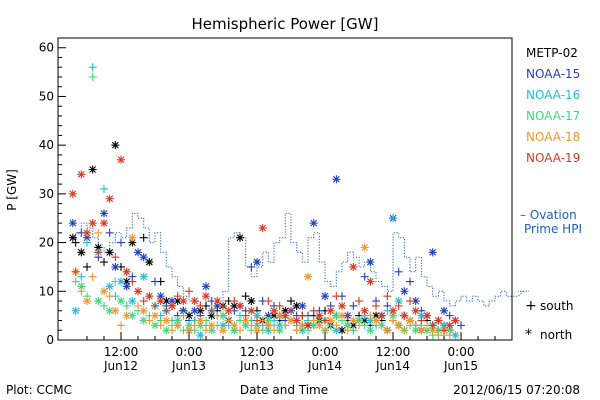 This screenshot has height=400, width=600. Describe the element at coordinates (46, 194) in the screenshot. I see `y-tick-label: 30` at that location.